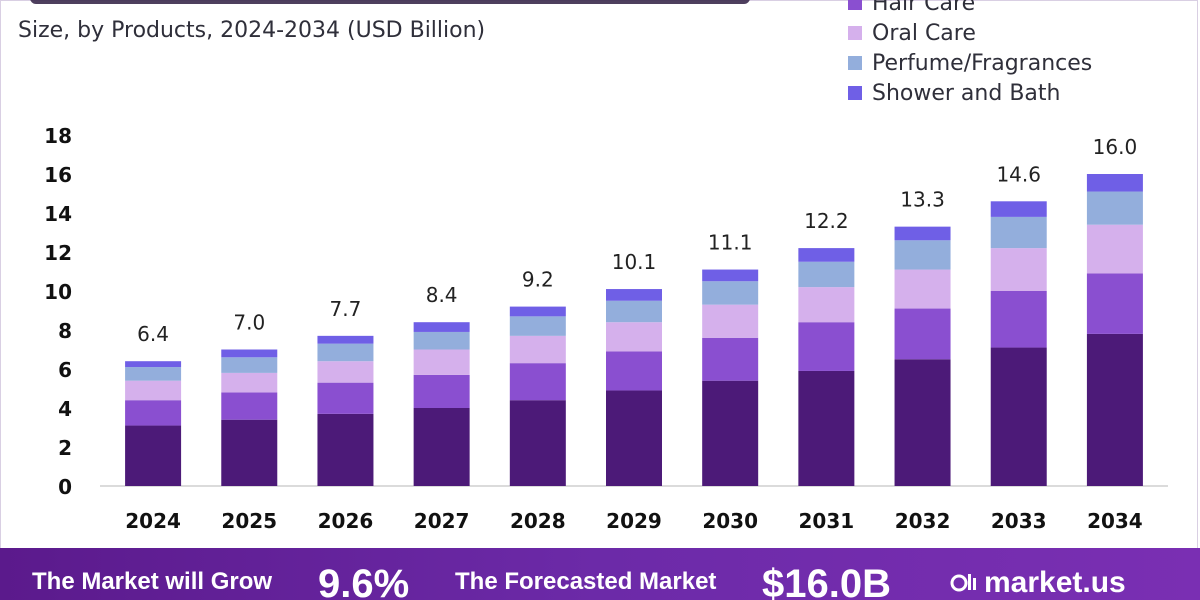  Describe the element at coordinates (963, 583) in the screenshot. I see `brand-logo-icon` at that location.